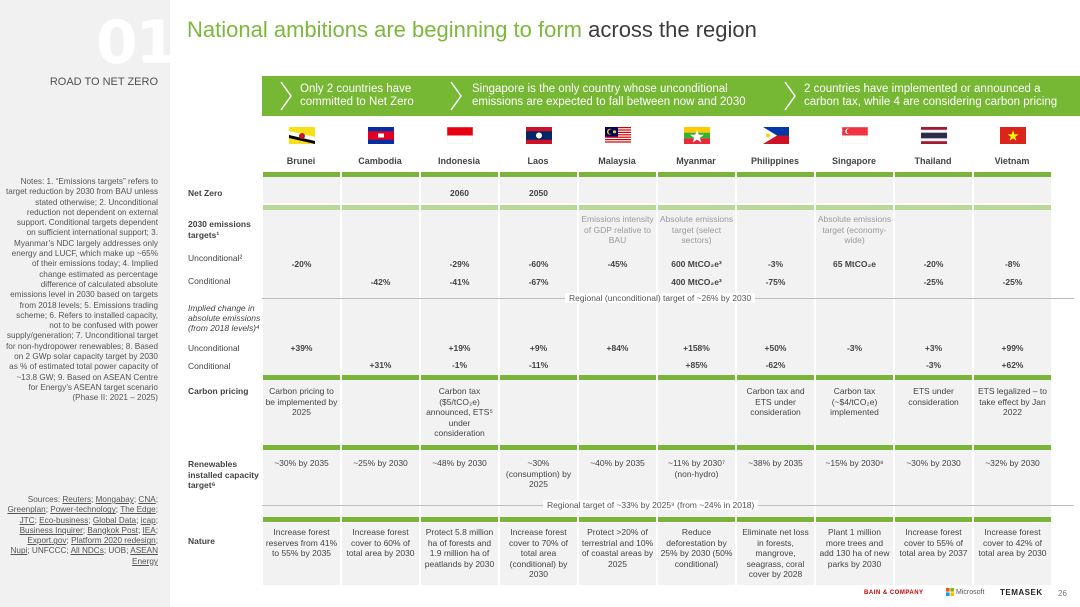 Image resolution: width=1080 pixels, height=607 pixels. What do you see at coordinates (538, 264) in the screenshot?
I see `unconditional-target-cell: -60%` at bounding box center [538, 264].